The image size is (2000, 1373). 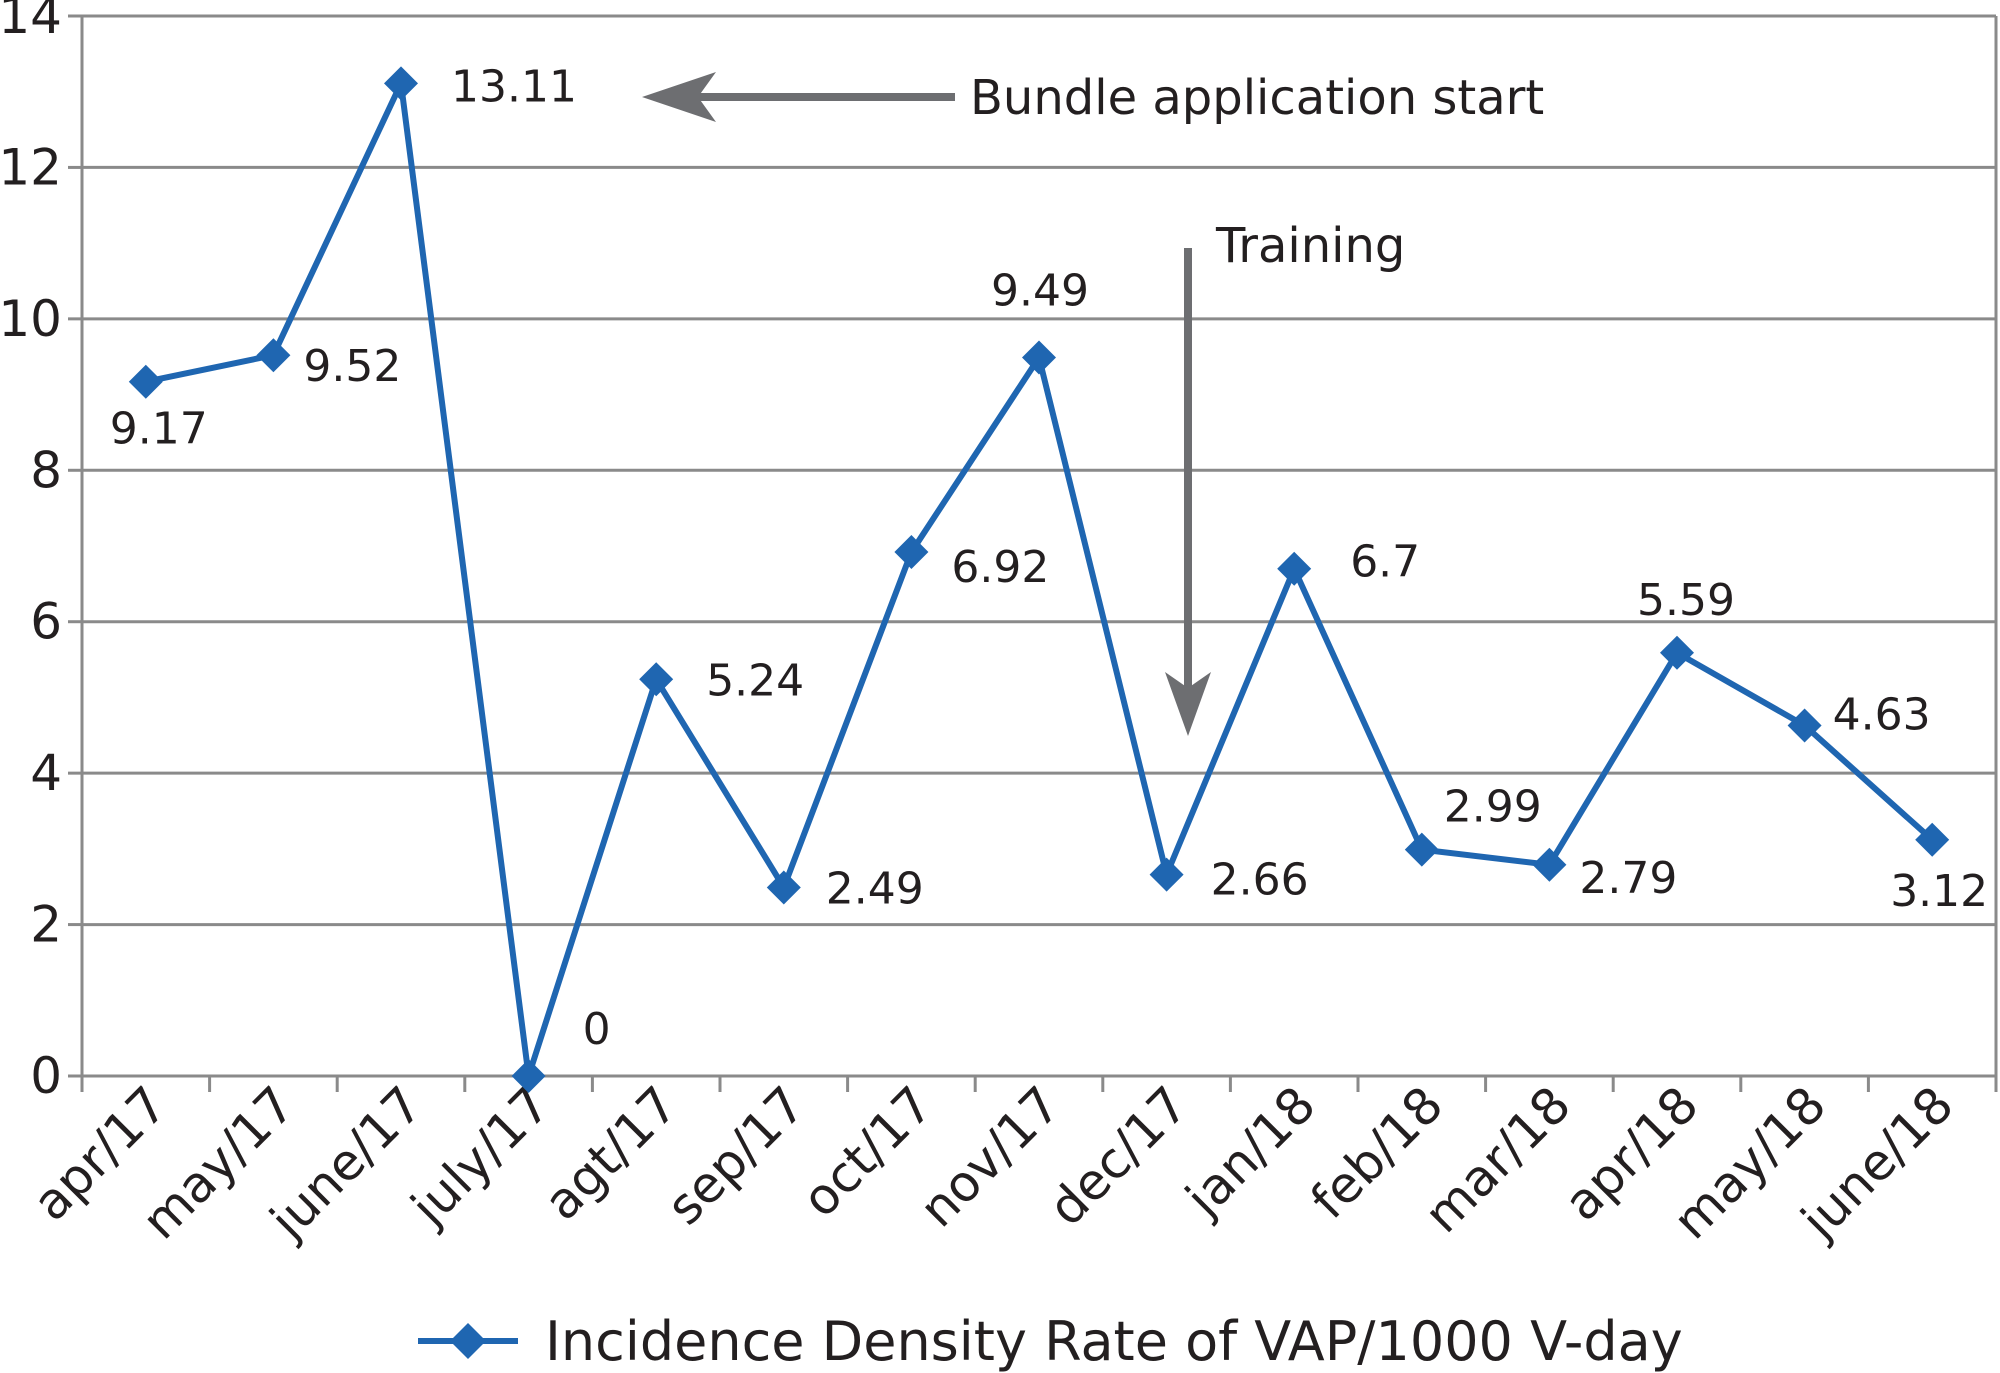 What do you see at coordinates (480, 1156) in the screenshot?
I see `x-tick-label: july/17` at bounding box center [480, 1156].